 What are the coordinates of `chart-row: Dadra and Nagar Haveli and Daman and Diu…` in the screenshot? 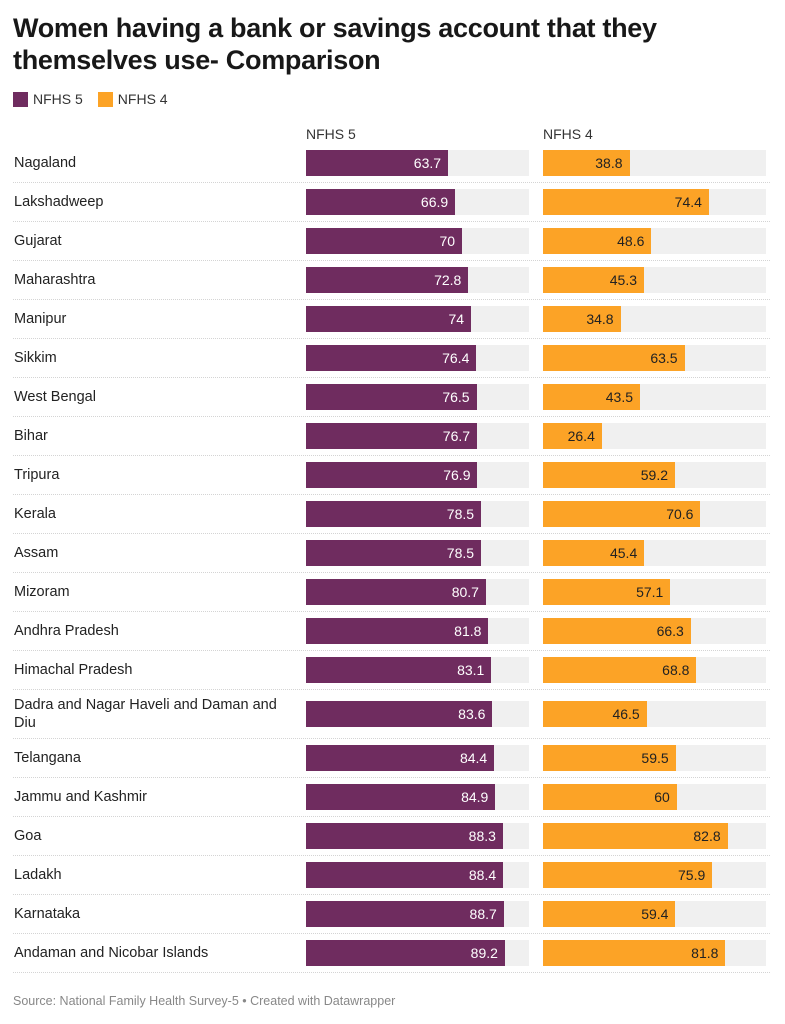 It's located at (391, 714).